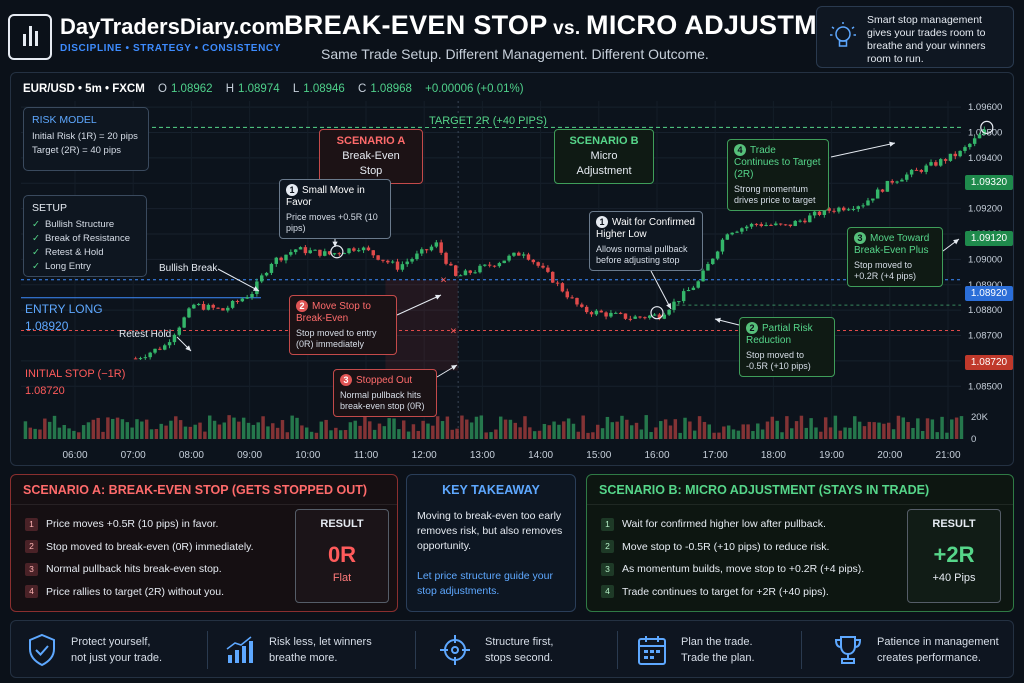 The height and width of the screenshot is (683, 1024). Describe the element at coordinates (68, 252) in the screenshot. I see `setup-item: ✓ Retest & Hold` at that location.